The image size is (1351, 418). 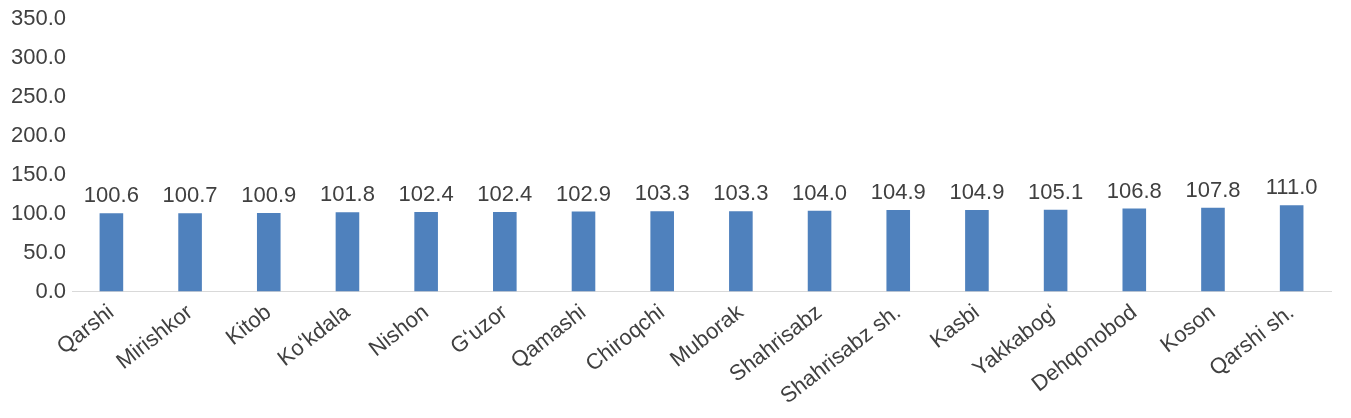 What do you see at coordinates (45, 251) in the screenshot?
I see `y-tick-label: 50.0` at bounding box center [45, 251].